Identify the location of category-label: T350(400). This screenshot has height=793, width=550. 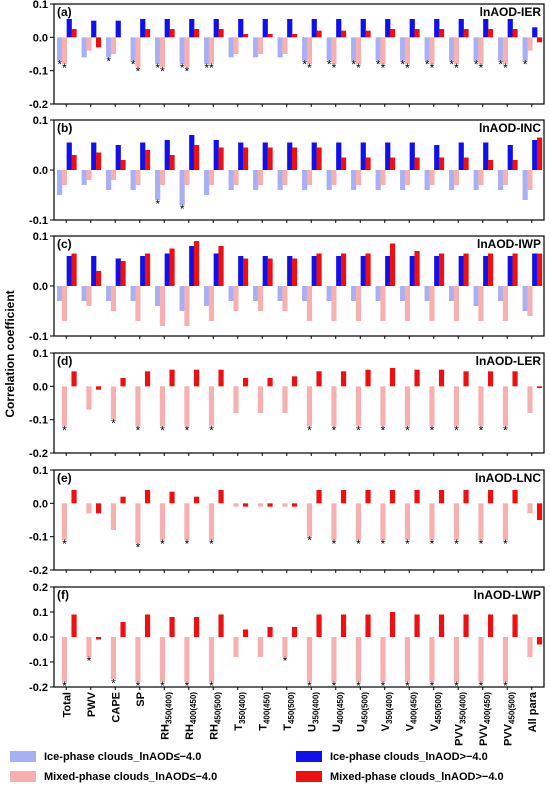
(240, 711).